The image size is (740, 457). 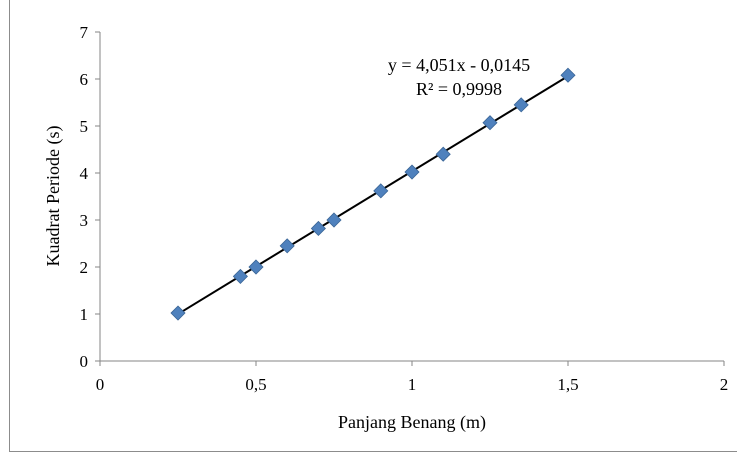 What do you see at coordinates (84, 126) in the screenshot?
I see `y-tick-label: 5` at bounding box center [84, 126].